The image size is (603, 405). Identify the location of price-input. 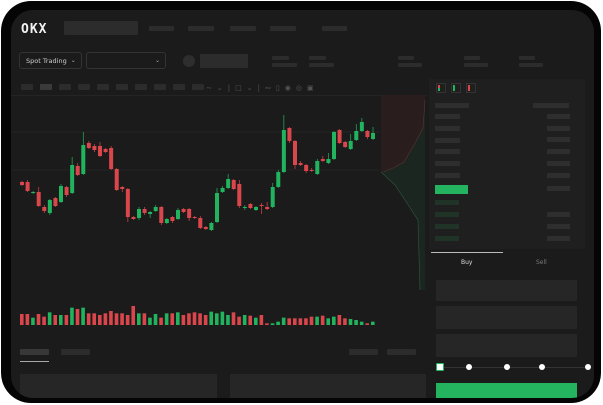
(506, 290).